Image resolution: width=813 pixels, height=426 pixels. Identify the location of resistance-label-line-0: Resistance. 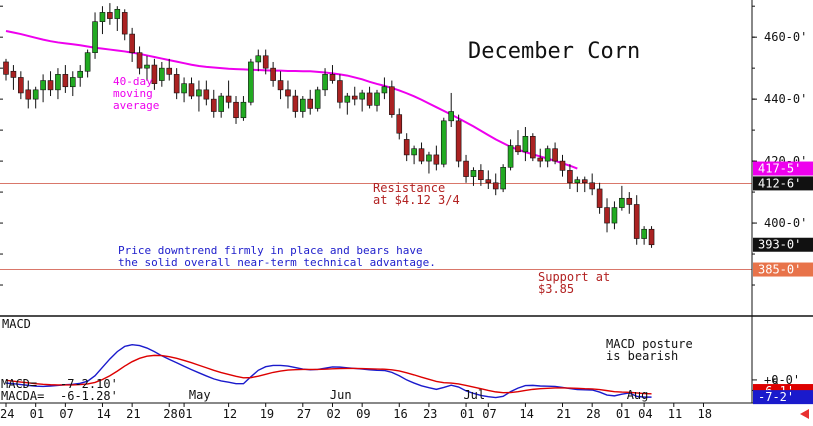
(409, 188).